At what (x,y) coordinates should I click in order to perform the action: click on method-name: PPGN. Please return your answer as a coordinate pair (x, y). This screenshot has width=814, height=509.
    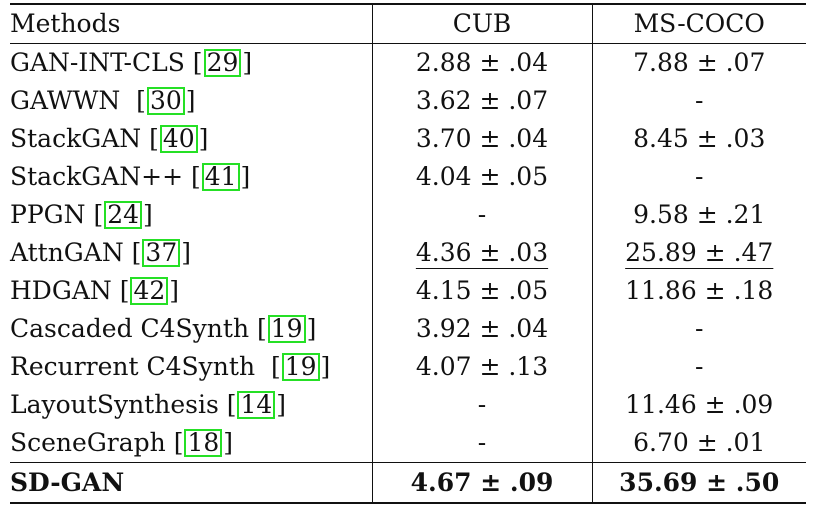
    Looking at the image, I should click on (48, 214).